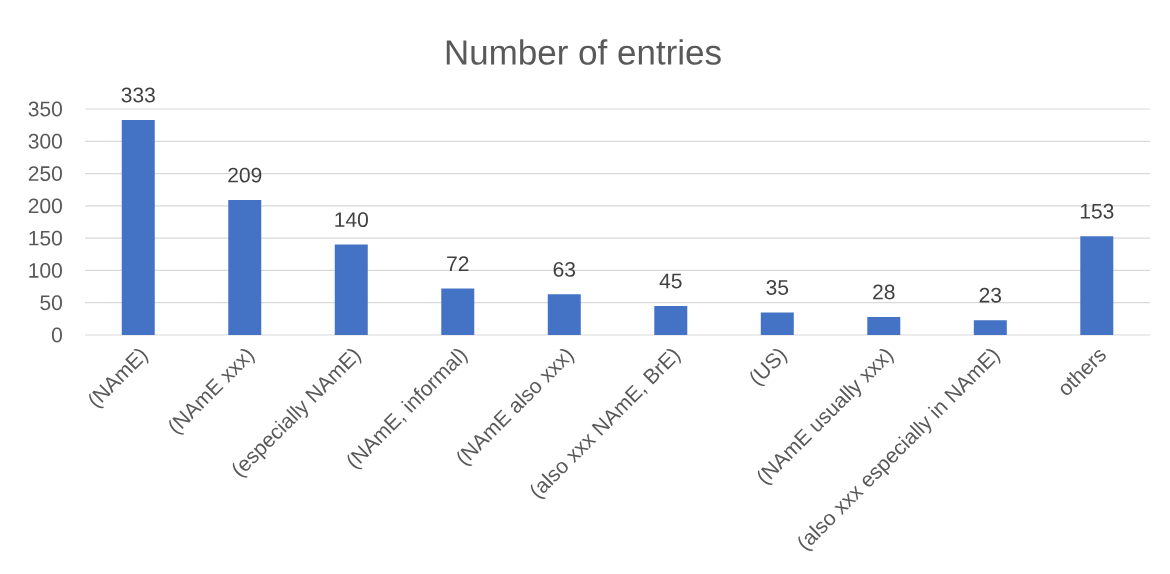 Image resolution: width=1170 pixels, height=574 pixels. What do you see at coordinates (45, 238) in the screenshot?
I see `y-tick-label: 150` at bounding box center [45, 238].